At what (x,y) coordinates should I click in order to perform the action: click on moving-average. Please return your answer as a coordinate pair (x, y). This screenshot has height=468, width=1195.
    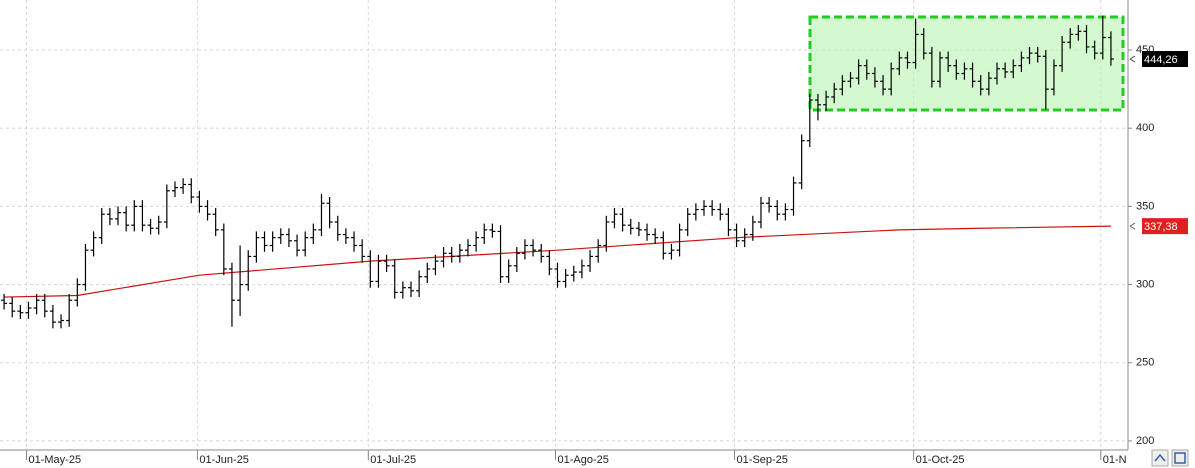
    Looking at the image, I should click on (557, 261).